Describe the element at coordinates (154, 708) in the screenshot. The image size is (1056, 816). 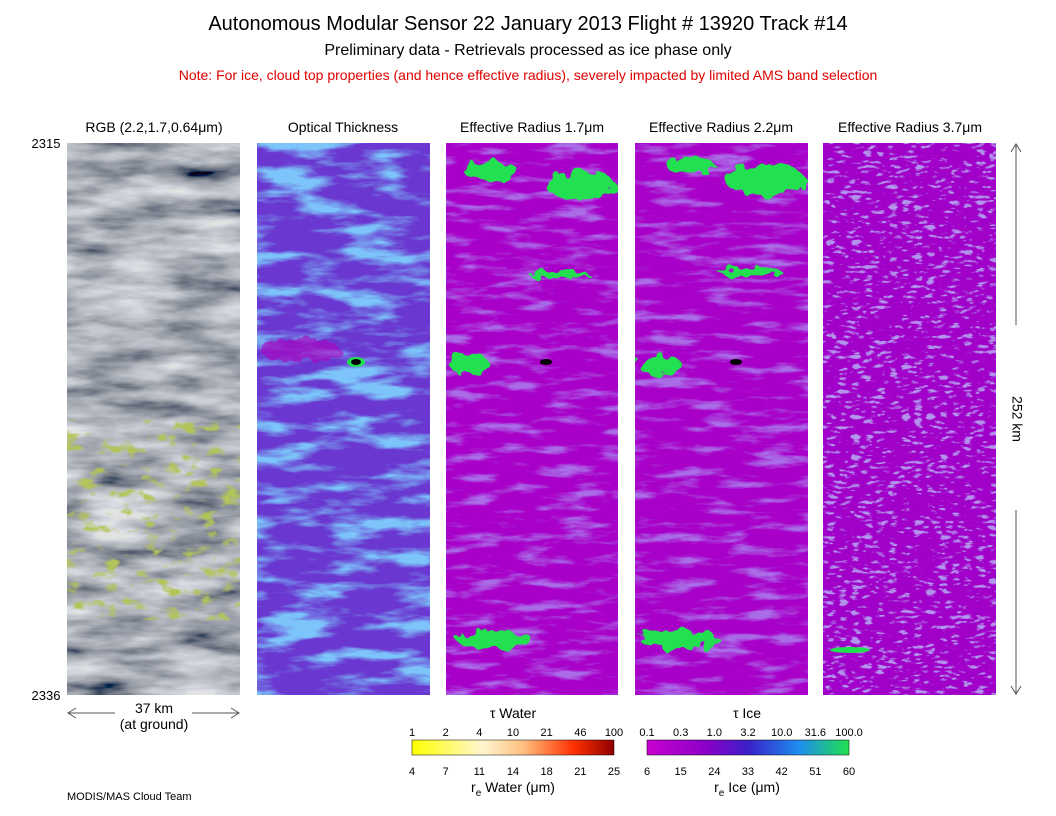
I see `width-label: 37 km` at that location.